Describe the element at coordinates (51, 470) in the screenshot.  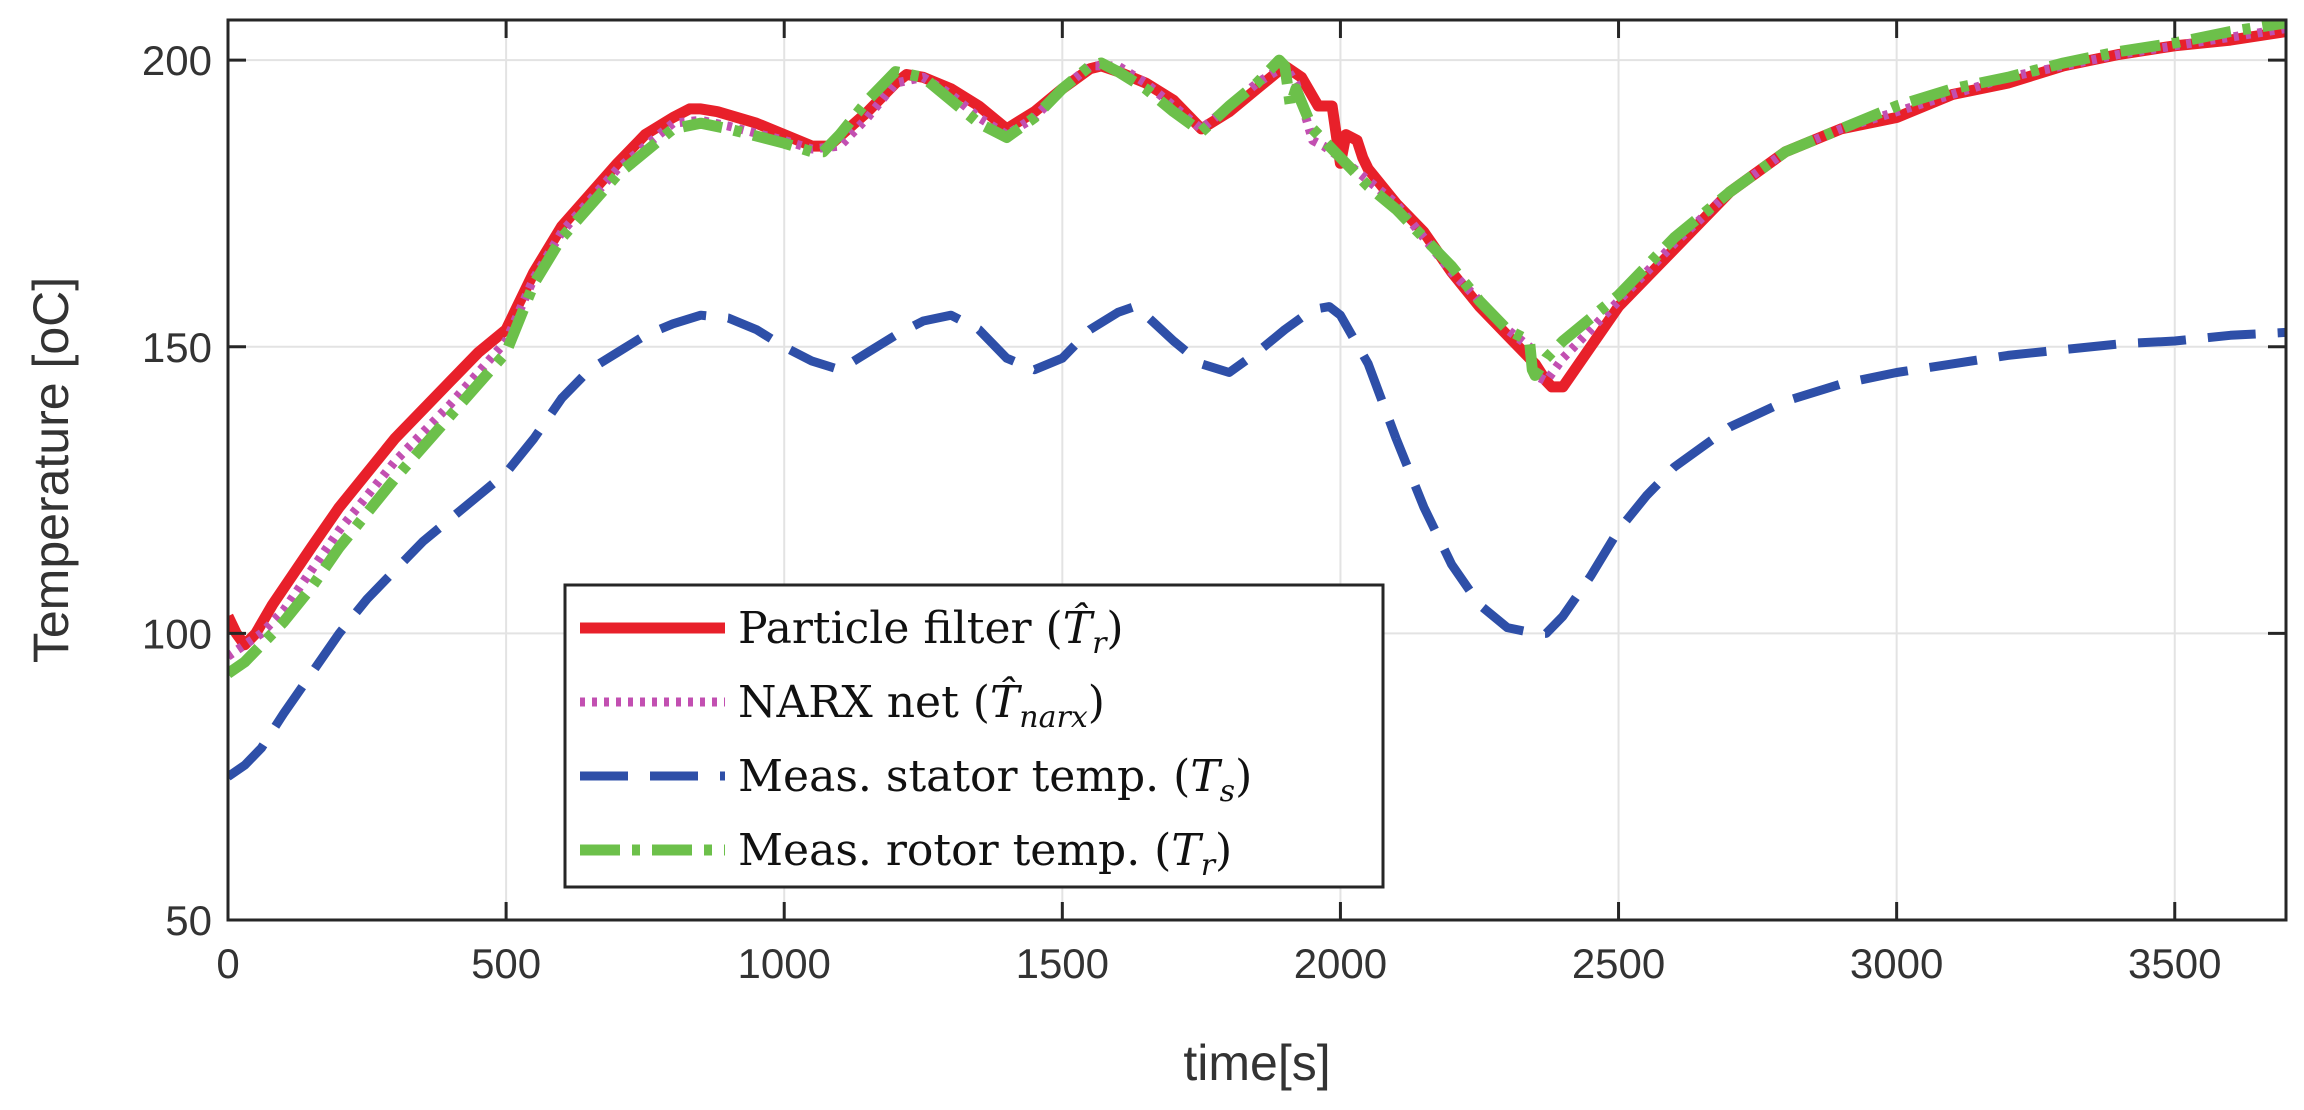
I see `y-axis-title: Temperature [oC]` at that location.